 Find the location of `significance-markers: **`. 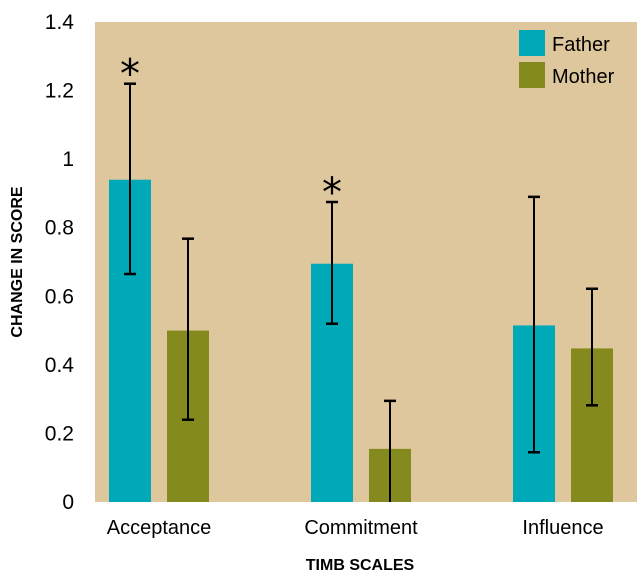

significance-markers: ** is located at coordinates (231, 134).